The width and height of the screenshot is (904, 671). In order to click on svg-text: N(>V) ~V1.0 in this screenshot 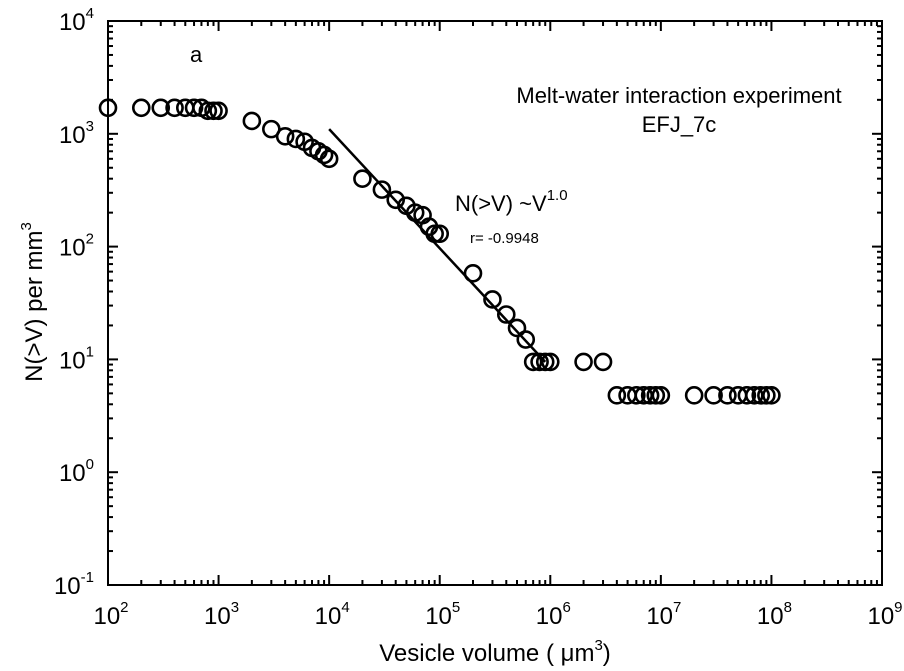, I will do `click(511, 201)`.